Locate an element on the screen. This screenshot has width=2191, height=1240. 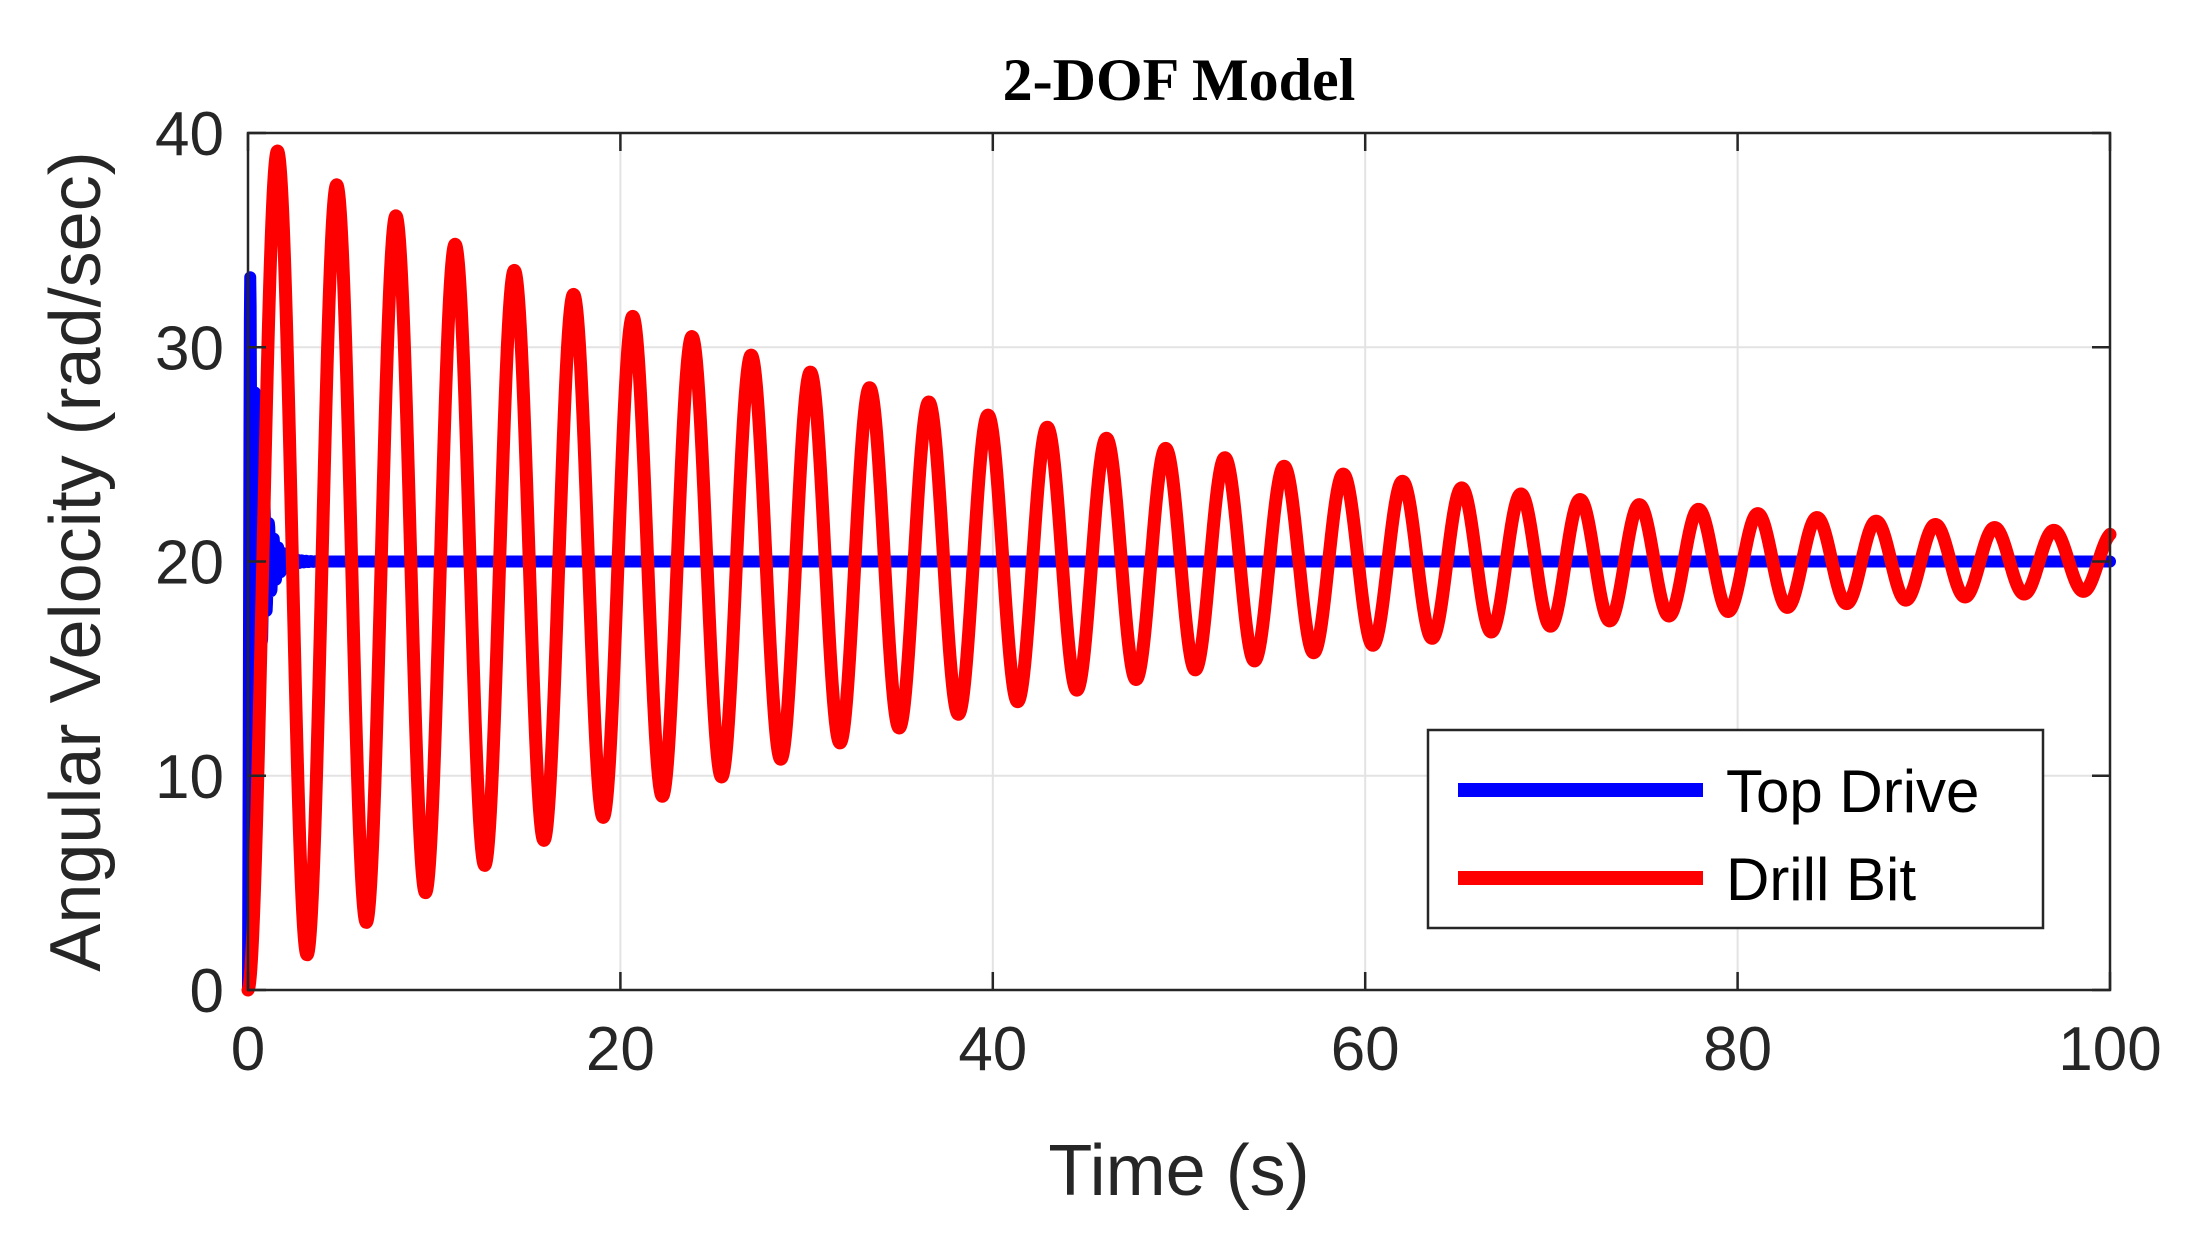
y-axis-label: Angular Velocity (rad/sec) is located at coordinates (76, 561).